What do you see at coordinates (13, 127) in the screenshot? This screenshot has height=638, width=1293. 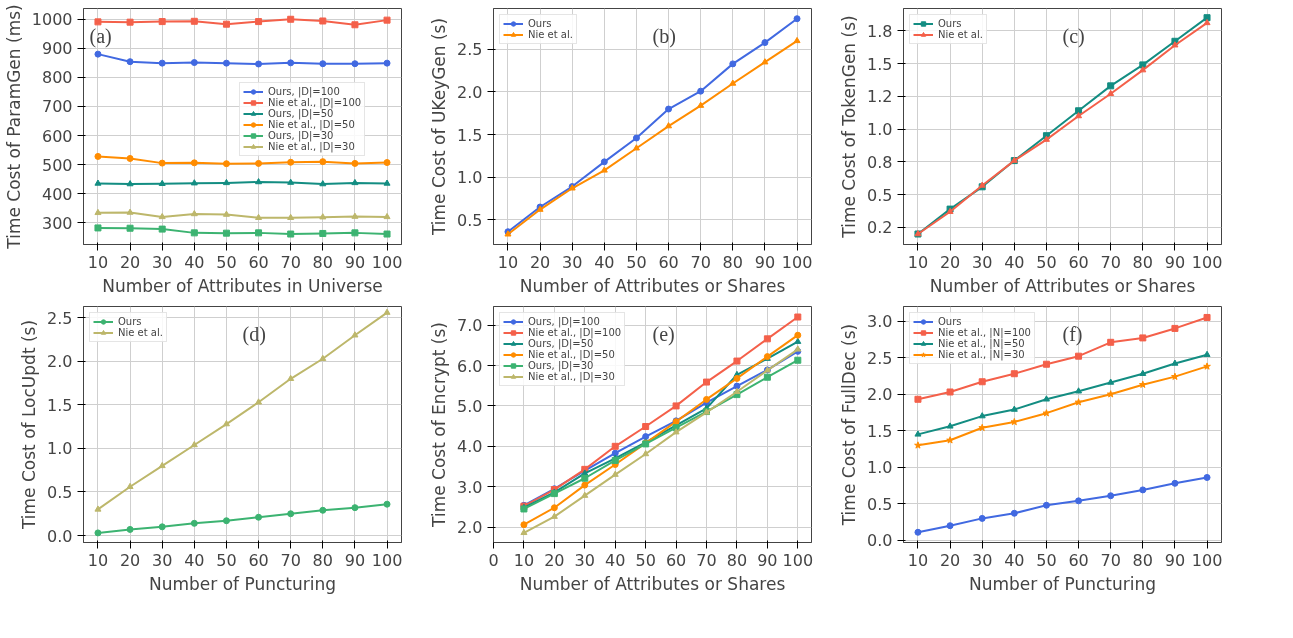 I see `y-axis-title: Time Cost of ParamGen (ms)` at bounding box center [13, 127].